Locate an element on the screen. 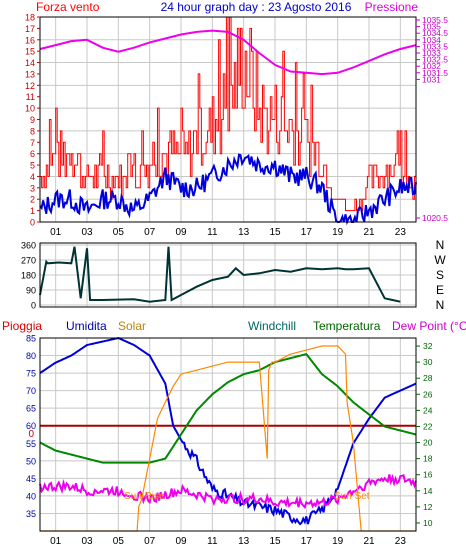 This screenshot has width=466, height=555. y-tick-label-left: 180 is located at coordinates (28, 276).